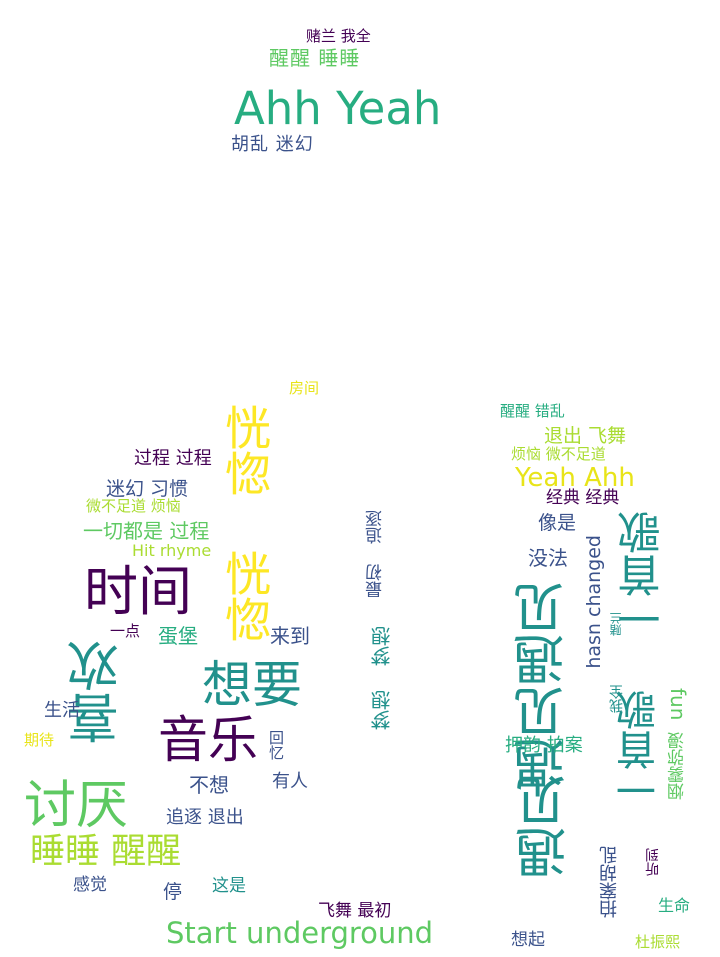 Image resolution: width=720 pixels, height=957 pixels. I want to click on word: 赌兰 我全, so click(338, 36).